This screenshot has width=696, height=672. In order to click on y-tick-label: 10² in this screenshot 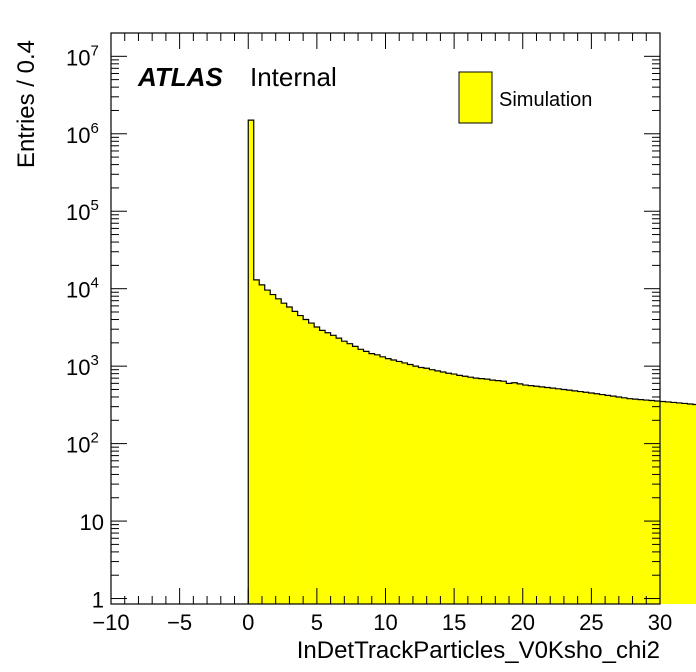, I will do `click(82, 444)`.